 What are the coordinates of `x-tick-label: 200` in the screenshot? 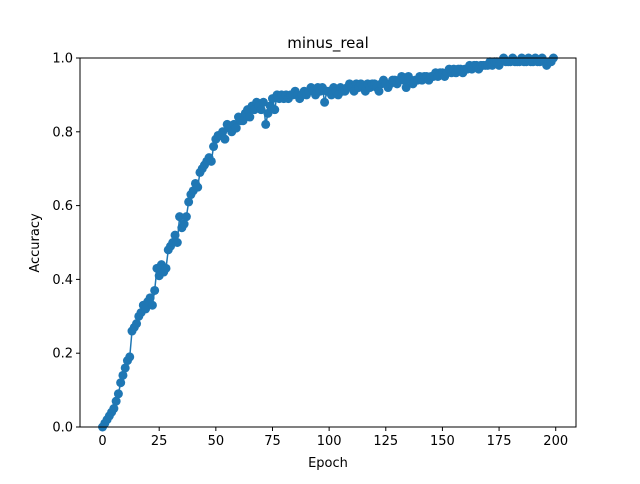 It's located at (555, 441).